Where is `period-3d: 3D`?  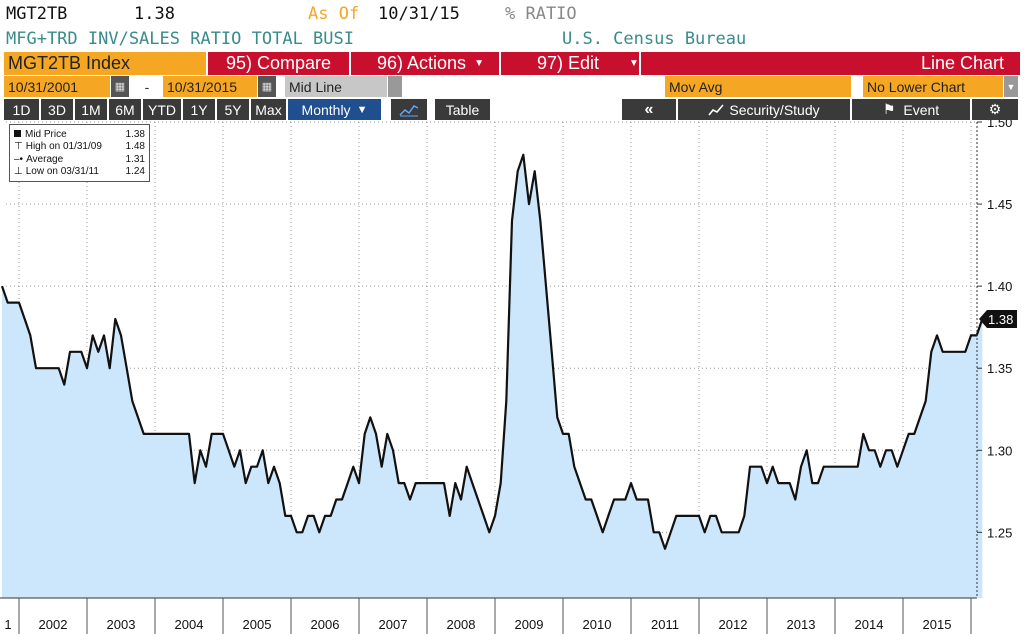
period-3d: 3D is located at coordinates (57, 109).